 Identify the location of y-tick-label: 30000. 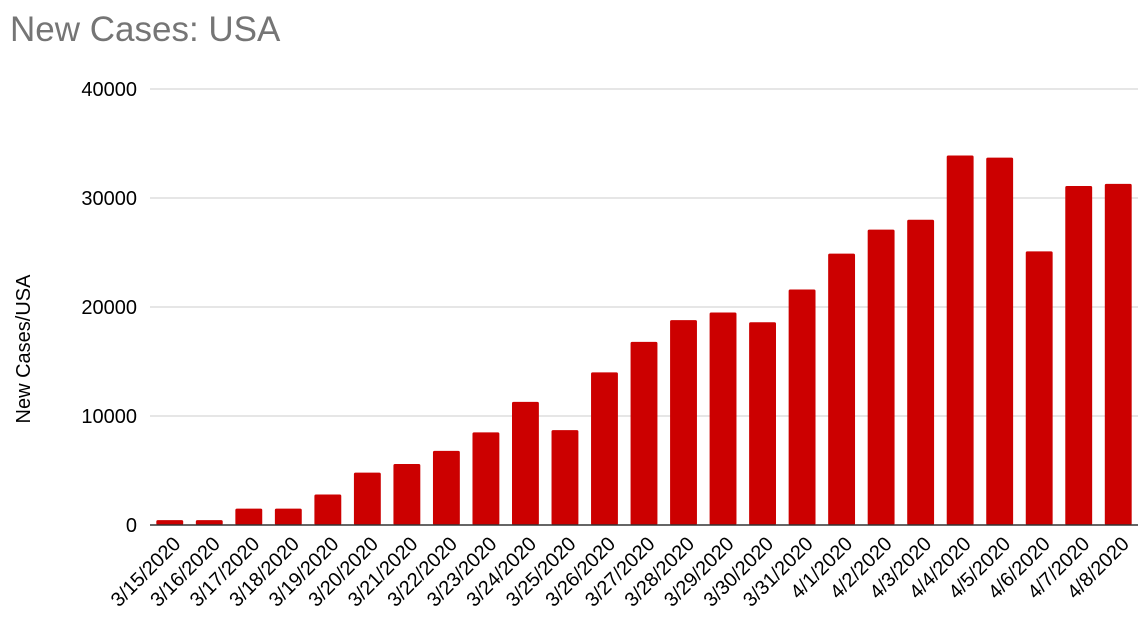
(109, 199).